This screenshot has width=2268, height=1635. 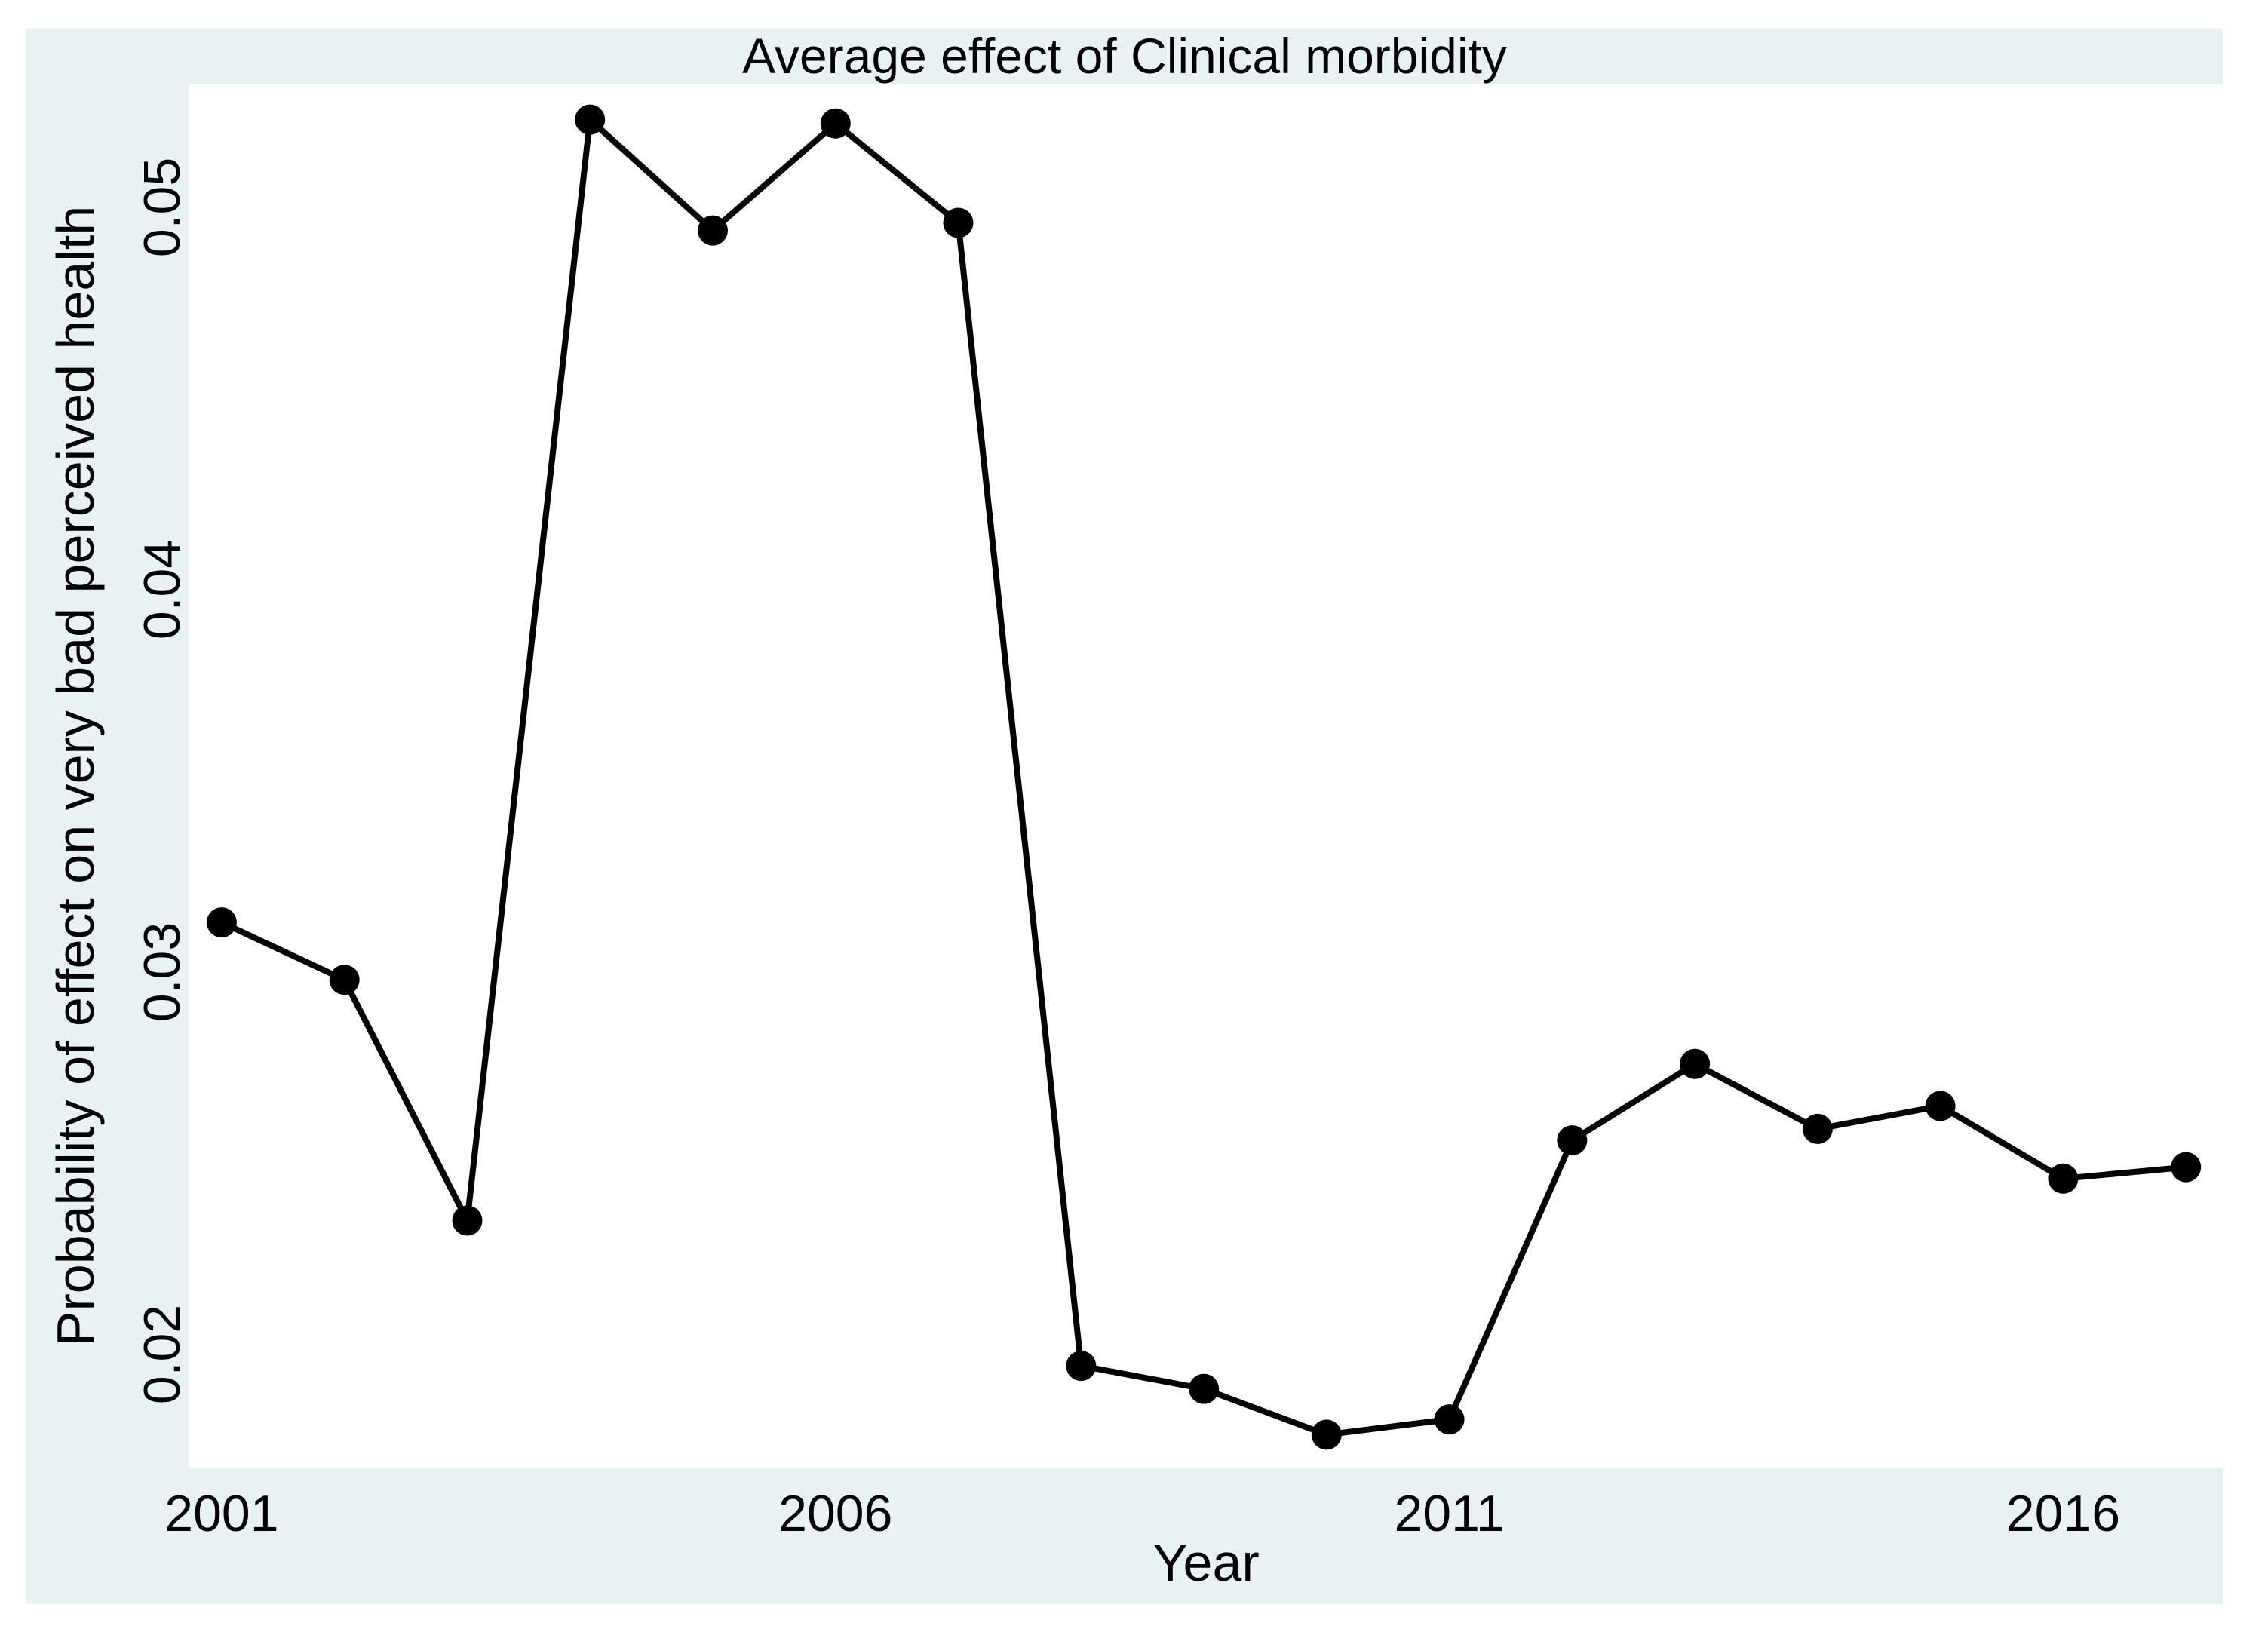 I want to click on data-point-2004, so click(x=590, y=119).